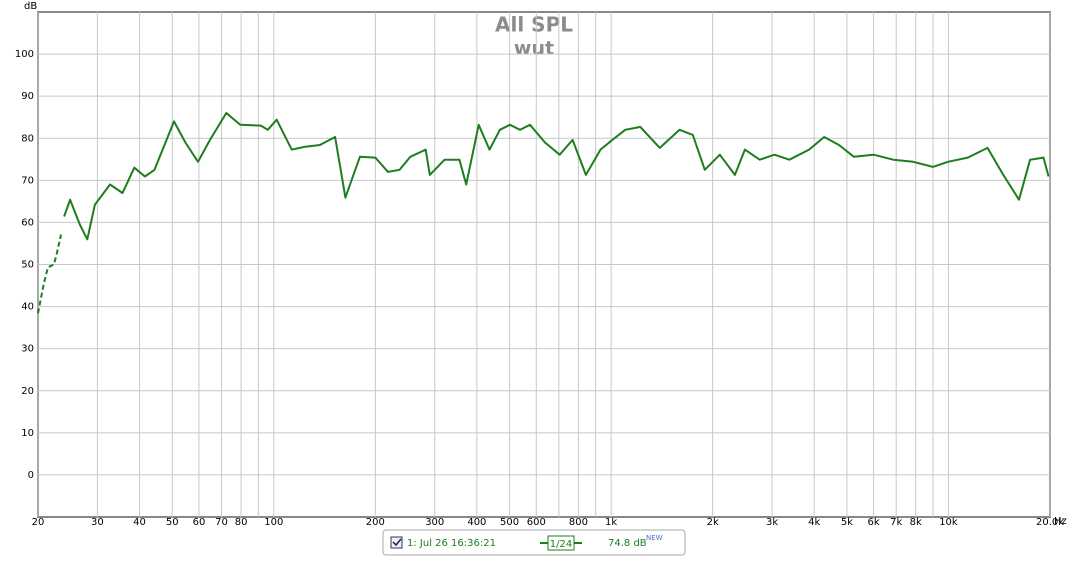  I want to click on x-tick-label: 100, so click(273, 522).